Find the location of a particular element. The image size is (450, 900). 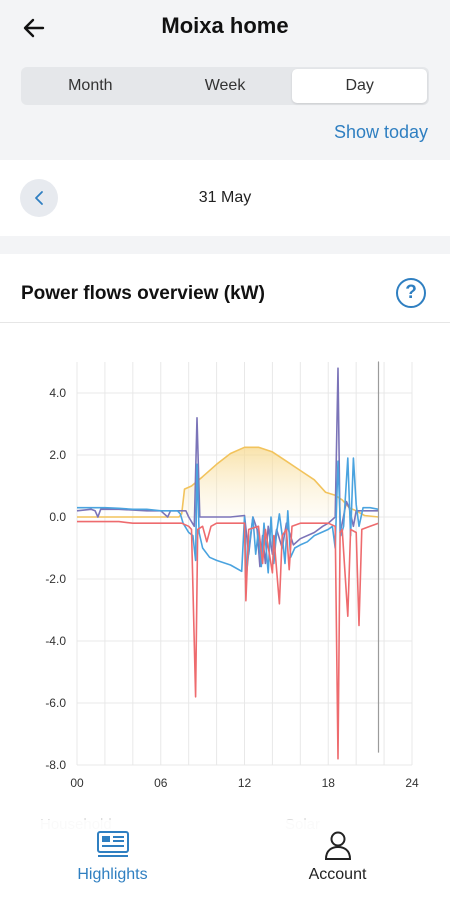

period-selector: Month Week Day is located at coordinates (225, 86).